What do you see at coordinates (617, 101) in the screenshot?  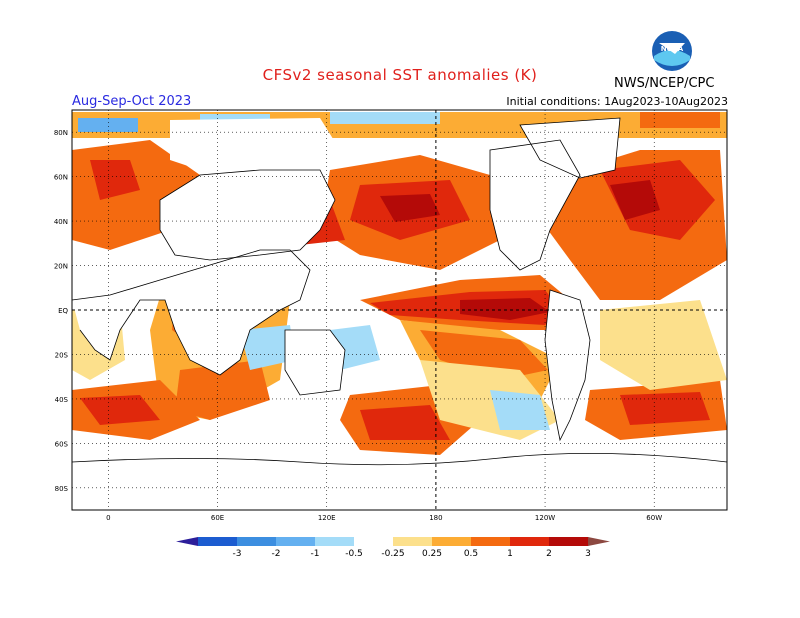 I see `initial-conditions: Initial conditions: 1Aug2023-10Aug2023` at bounding box center [617, 101].